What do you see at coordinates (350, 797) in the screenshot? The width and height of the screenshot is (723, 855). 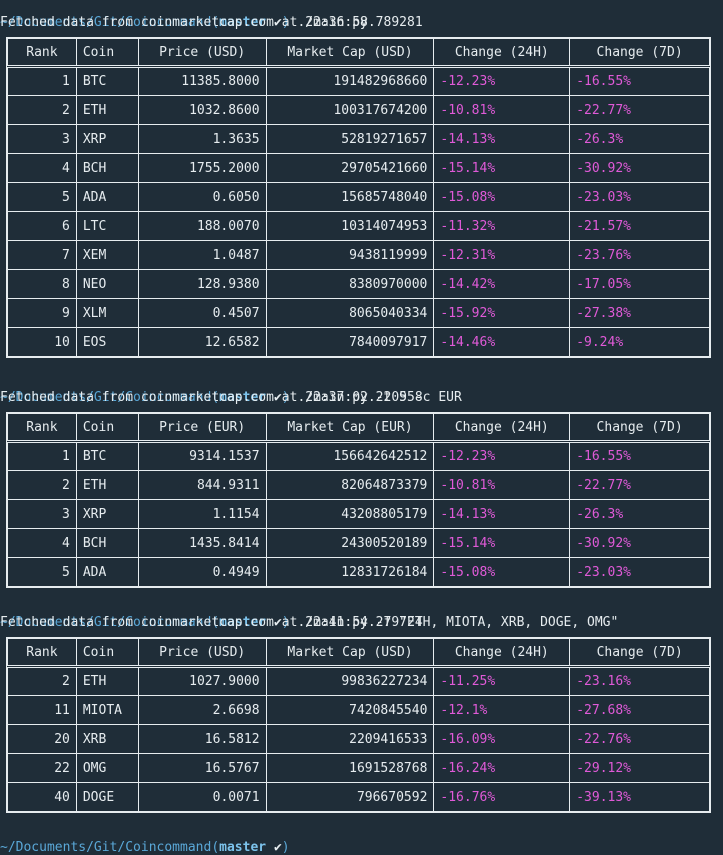 I see `market-cap-cell: 796670592` at bounding box center [350, 797].